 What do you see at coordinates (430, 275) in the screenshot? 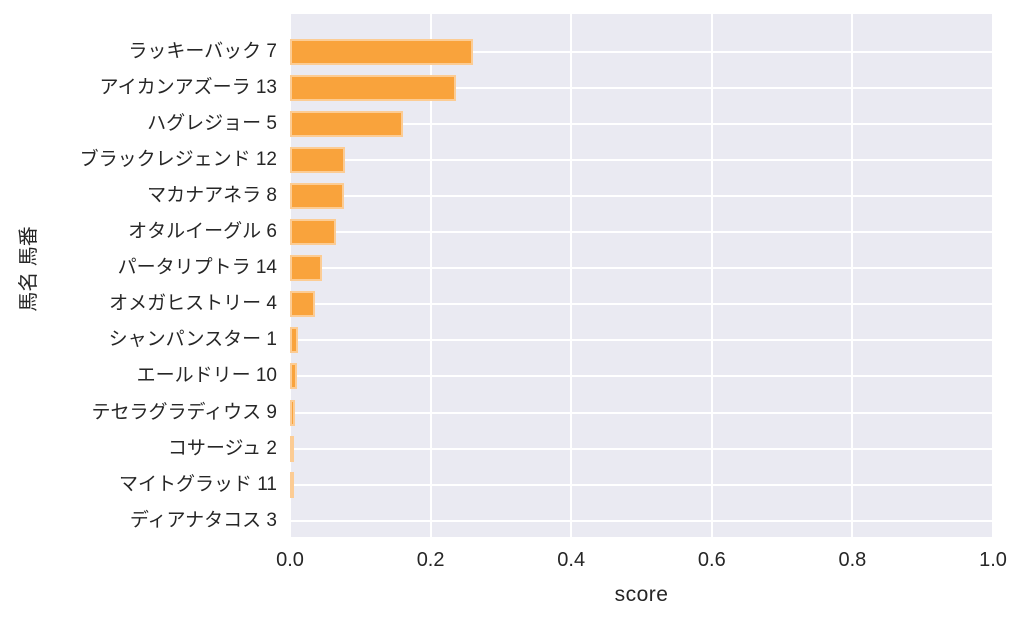
I see `gridline-v-0.2` at bounding box center [430, 275].